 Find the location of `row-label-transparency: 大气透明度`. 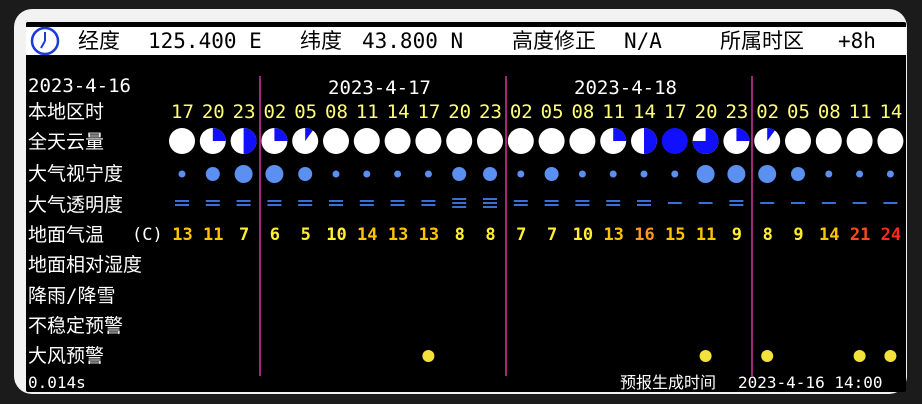

row-label-transparency: 大气透明度 is located at coordinates (76, 205).